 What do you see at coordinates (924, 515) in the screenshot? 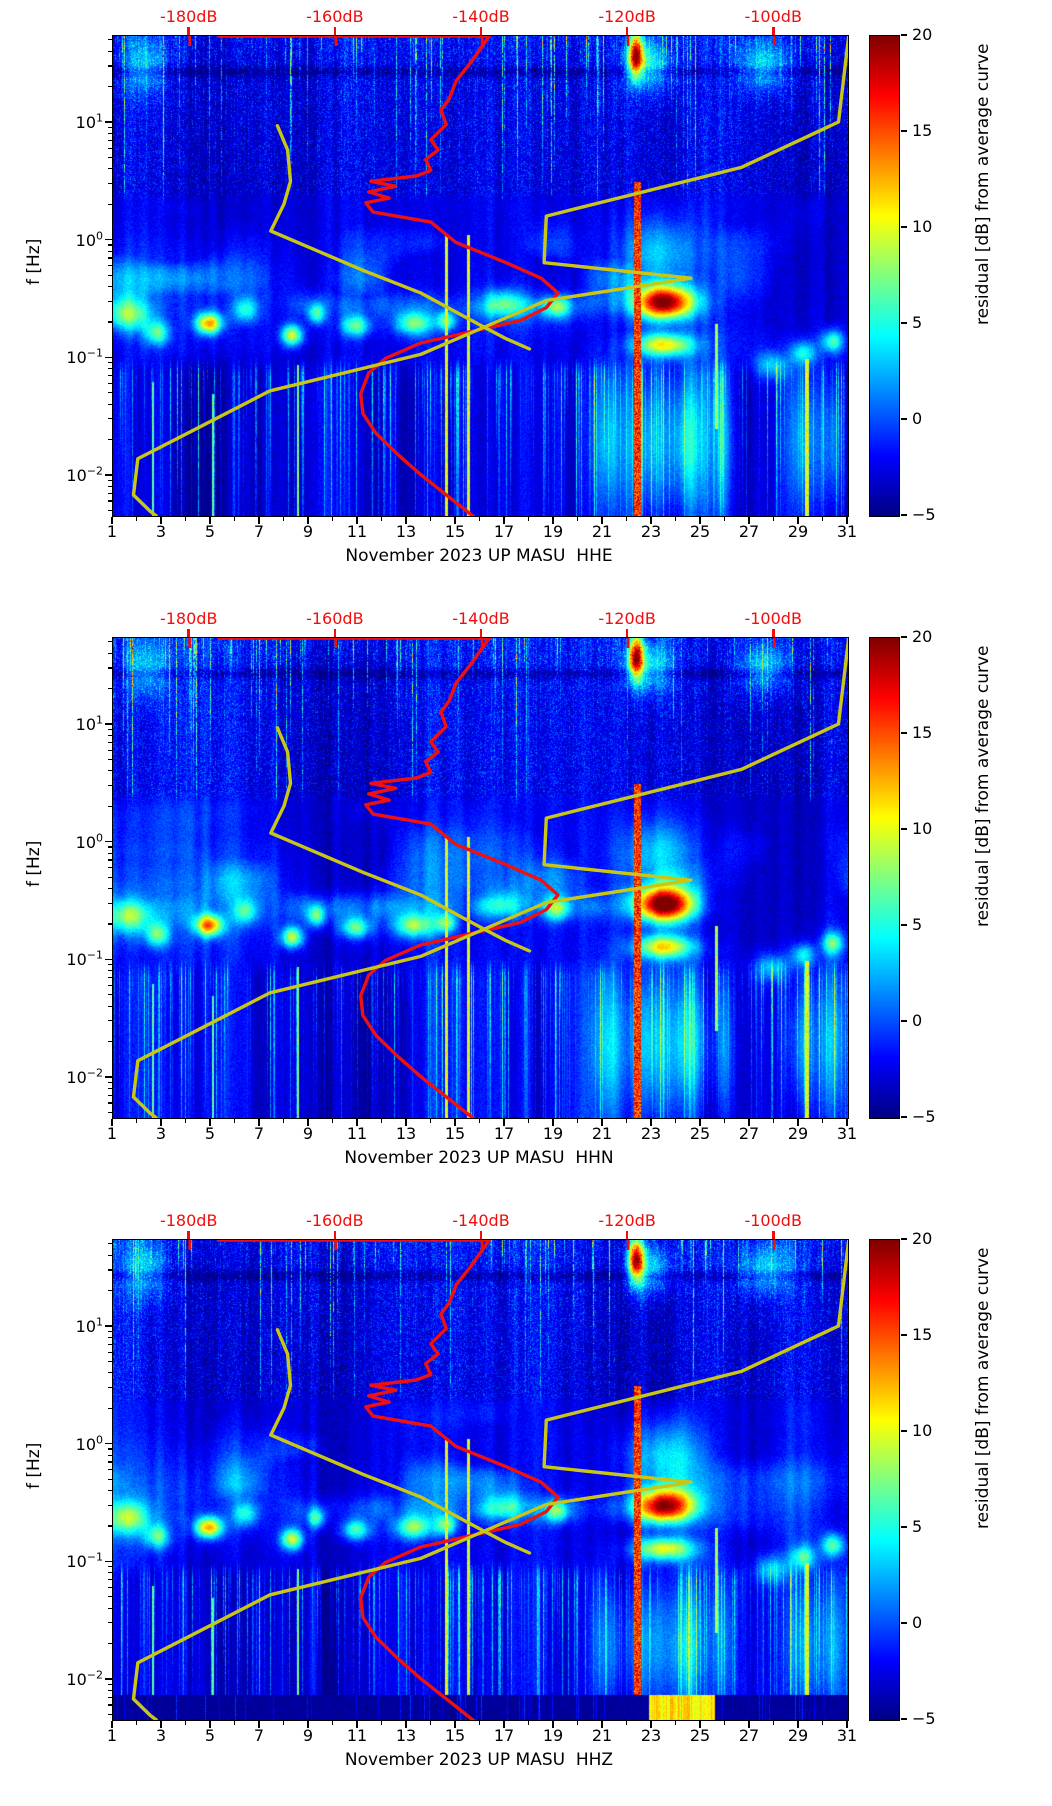
I see `colorbar-tick-label: −5` at bounding box center [924, 515].